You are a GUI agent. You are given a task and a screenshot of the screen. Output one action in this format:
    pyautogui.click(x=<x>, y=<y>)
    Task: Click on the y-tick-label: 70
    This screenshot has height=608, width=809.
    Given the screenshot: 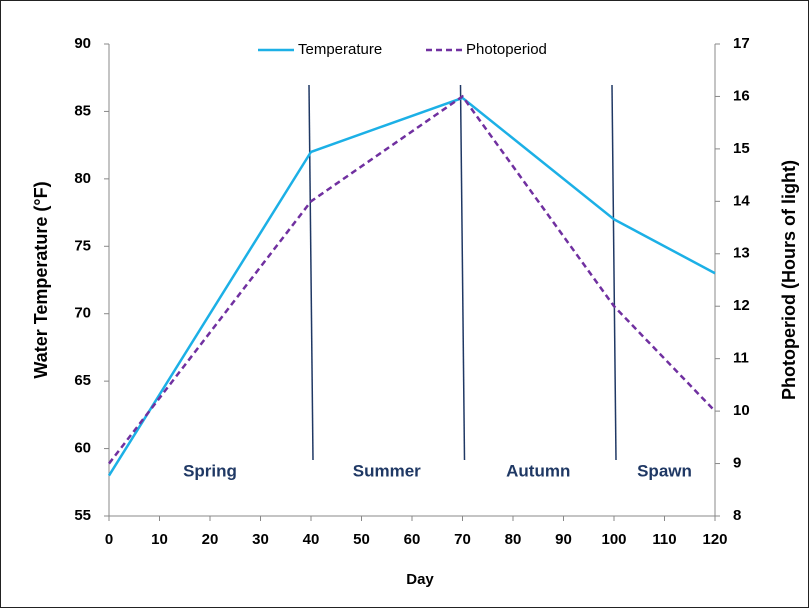 What is the action you would take?
    pyautogui.click(x=82, y=313)
    